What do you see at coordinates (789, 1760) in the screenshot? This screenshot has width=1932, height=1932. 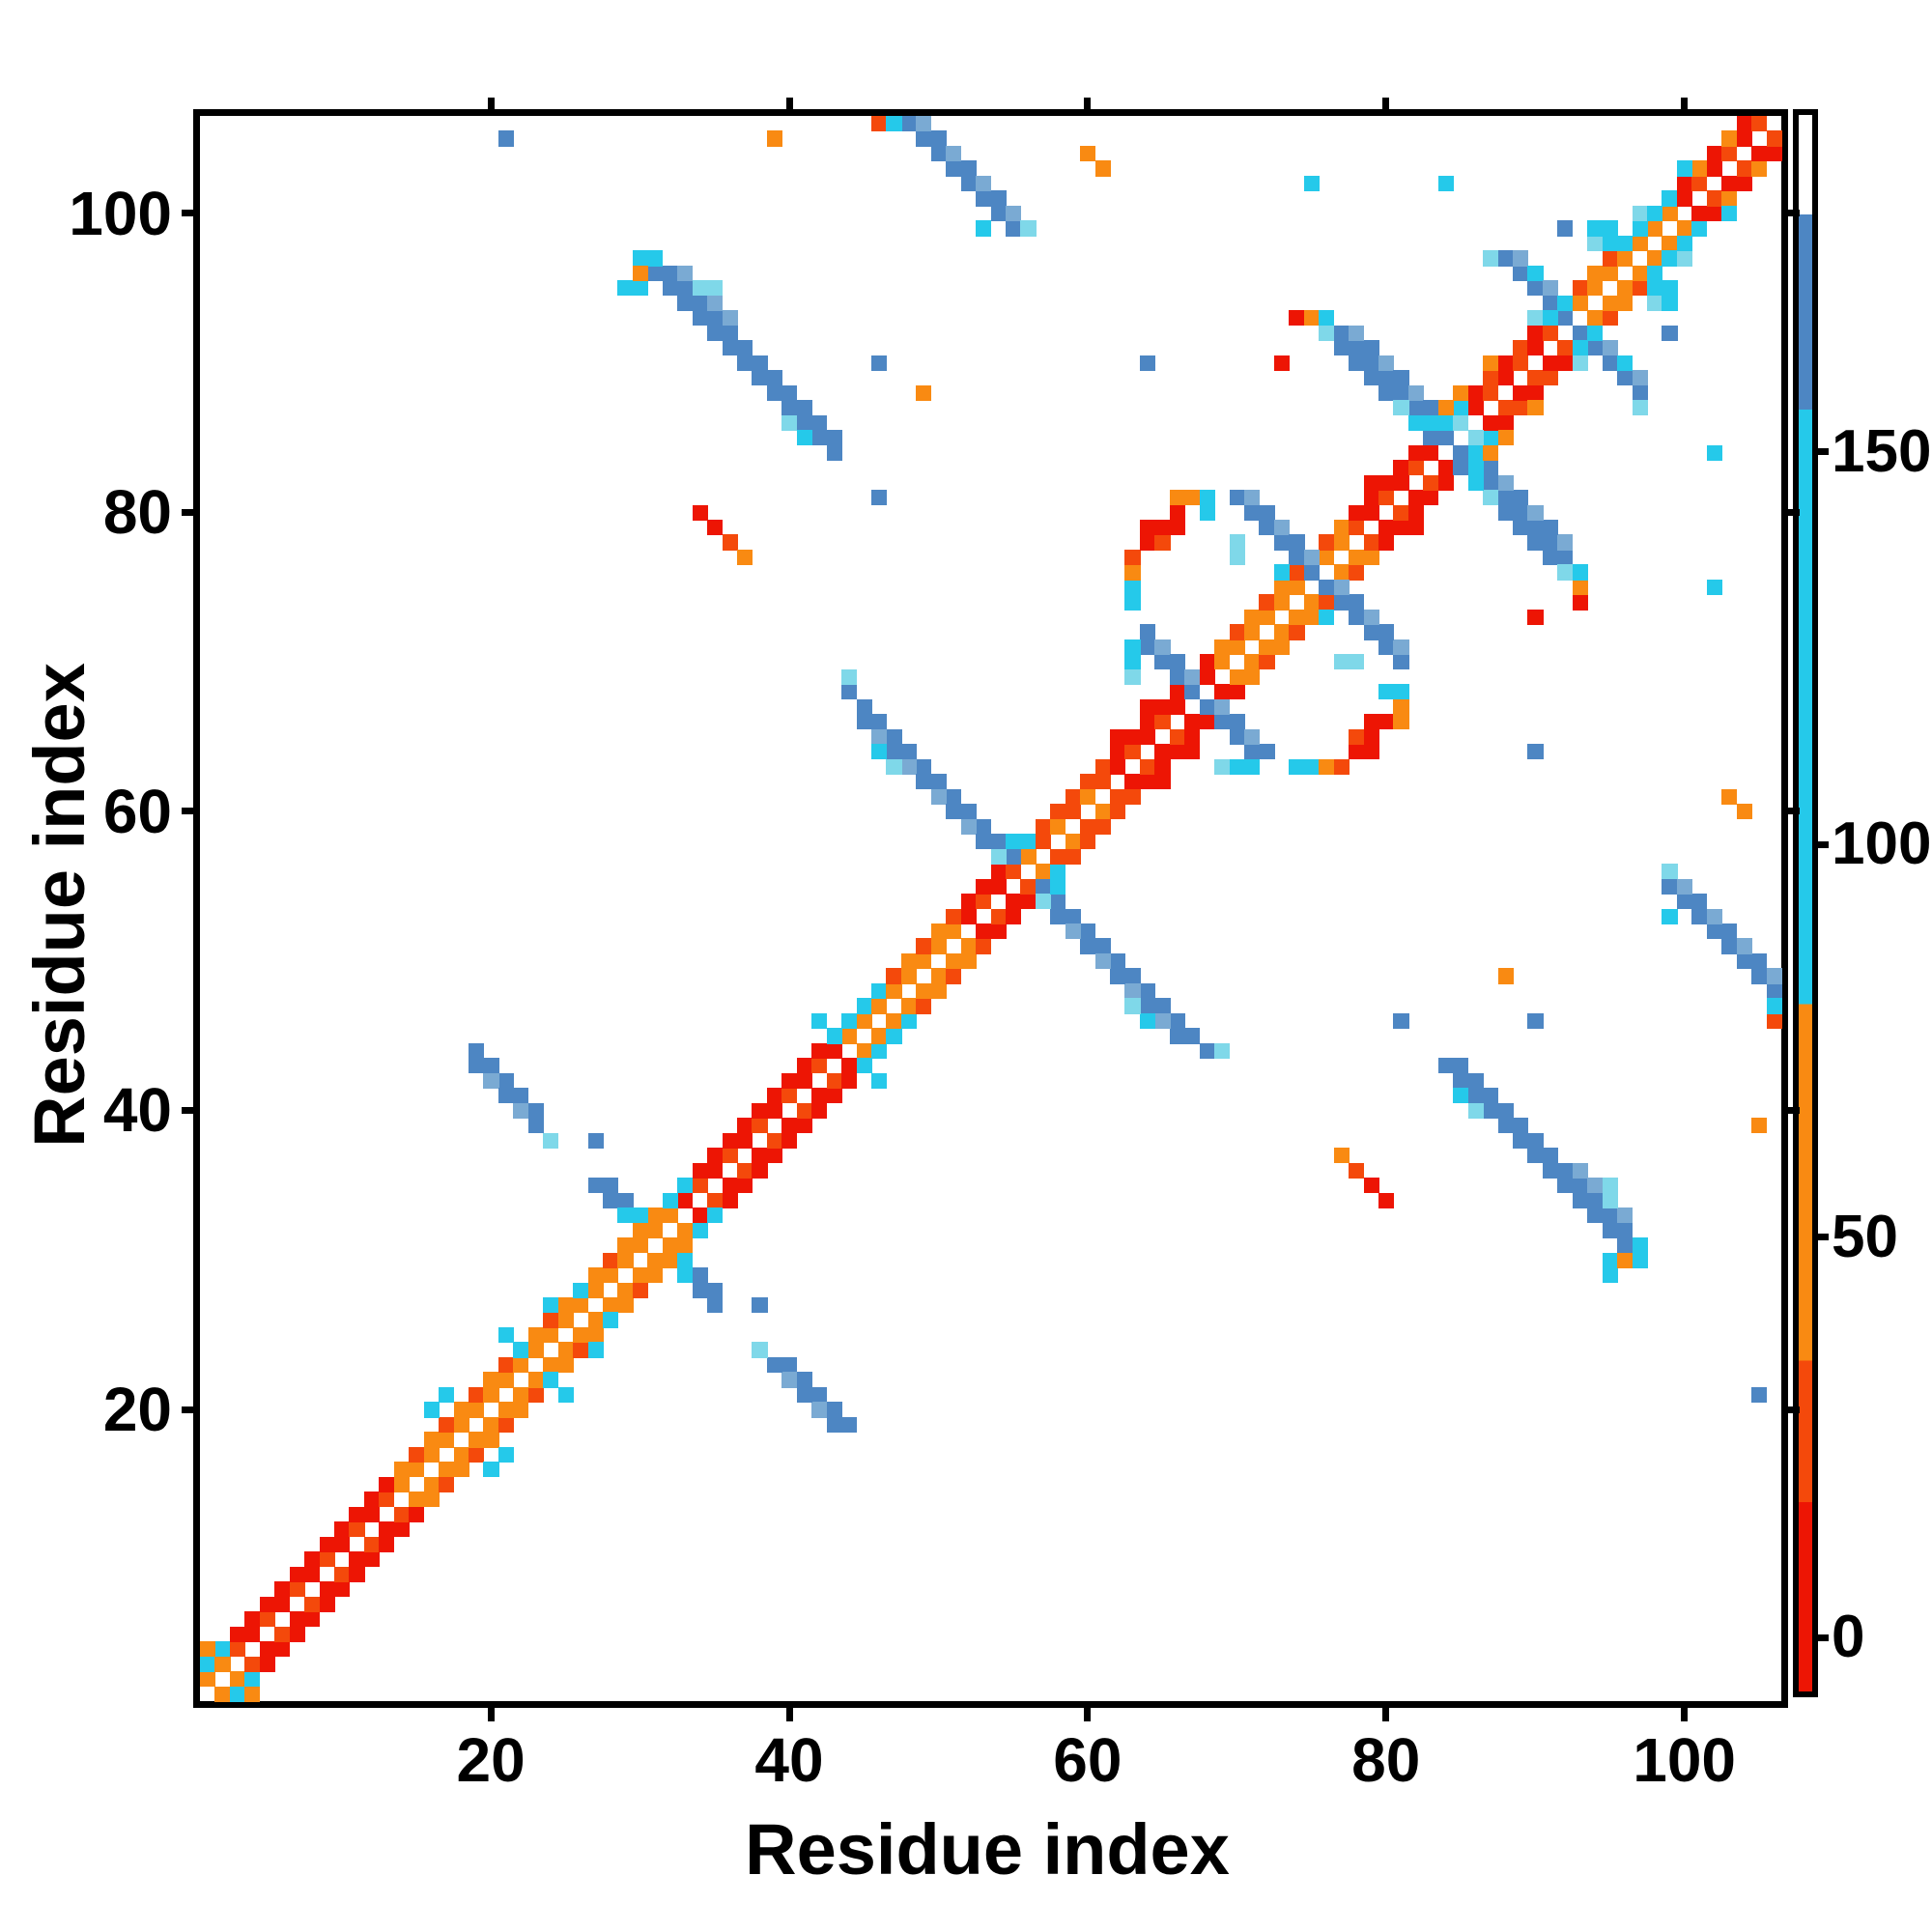 I see `x-tick-label: 40` at bounding box center [789, 1760].